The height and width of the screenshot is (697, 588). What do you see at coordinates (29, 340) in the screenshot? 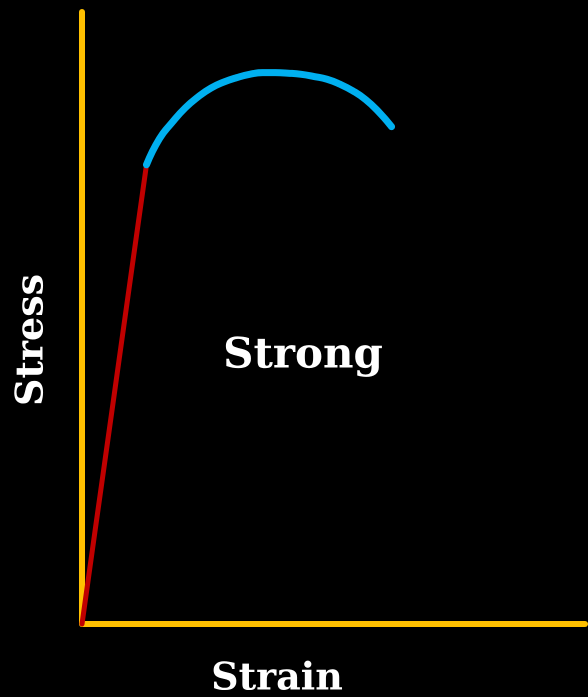
I see `y-axis-title: Stress` at bounding box center [29, 340].